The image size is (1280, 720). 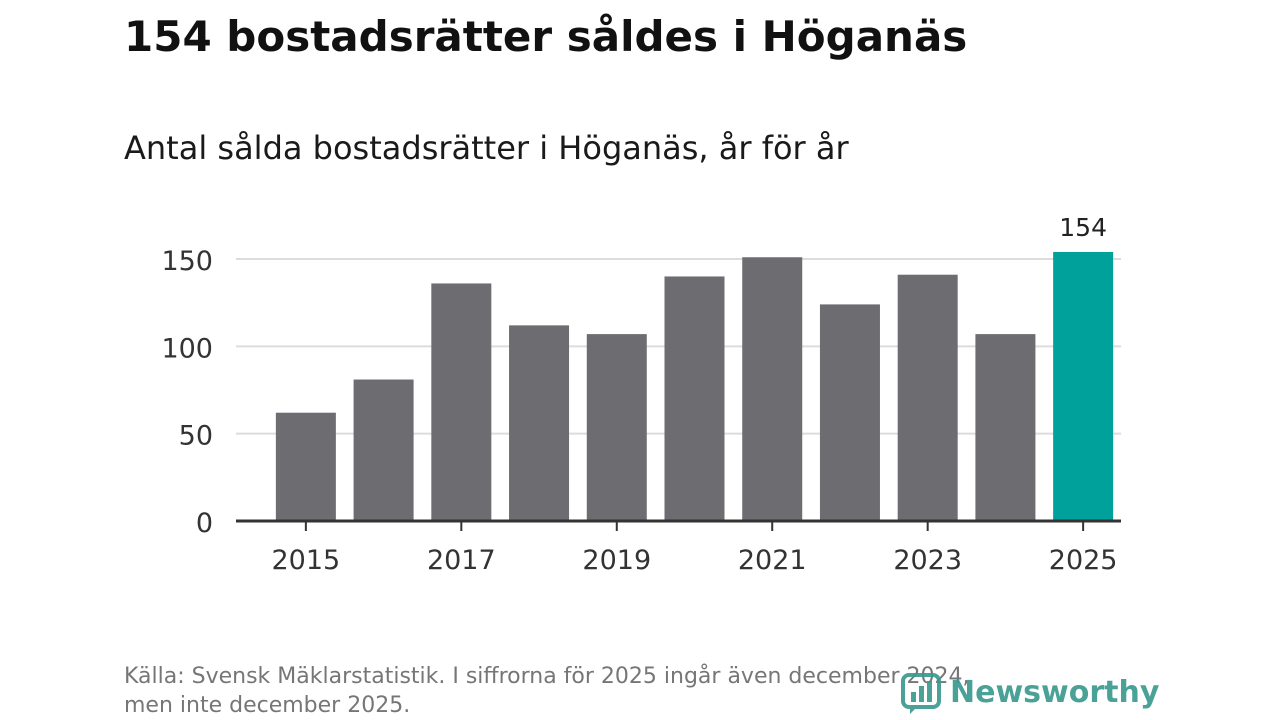 I want to click on bar-2017, so click(x=461, y=402).